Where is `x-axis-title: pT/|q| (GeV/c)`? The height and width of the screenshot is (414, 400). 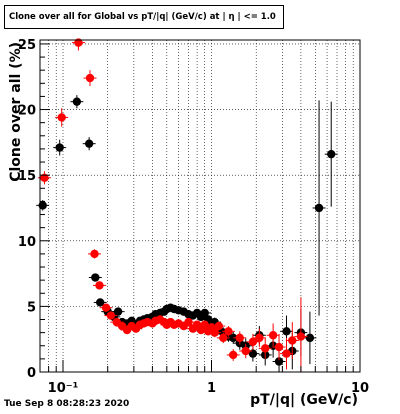
x-axis-title: pT/|q| (GeV/c) is located at coordinates (304, 400).